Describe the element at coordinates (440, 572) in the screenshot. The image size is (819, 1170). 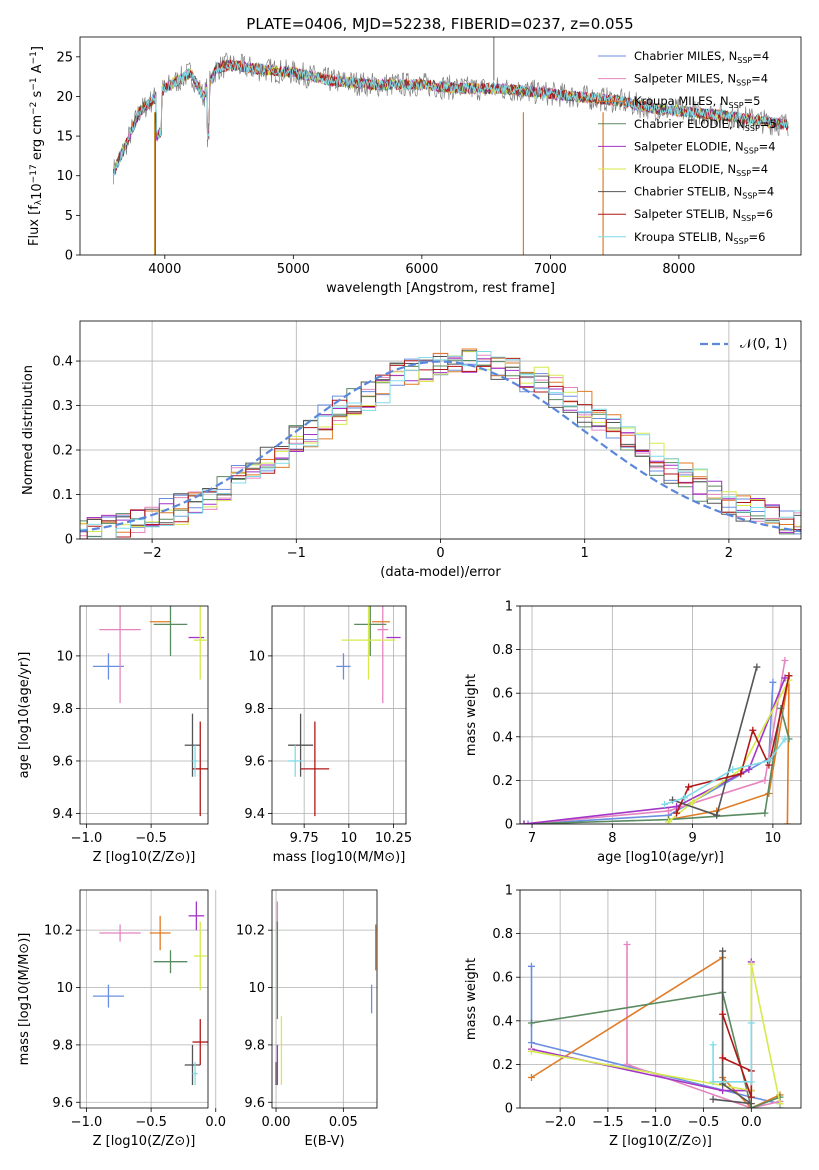
I see `x-axis-label: (data-model)/error` at that location.